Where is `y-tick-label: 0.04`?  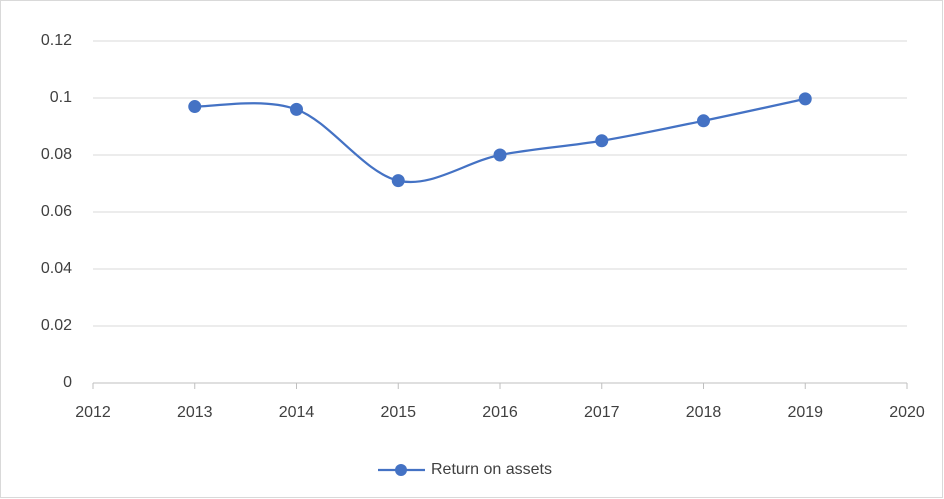
y-tick-label: 0.04 is located at coordinates (56, 268).